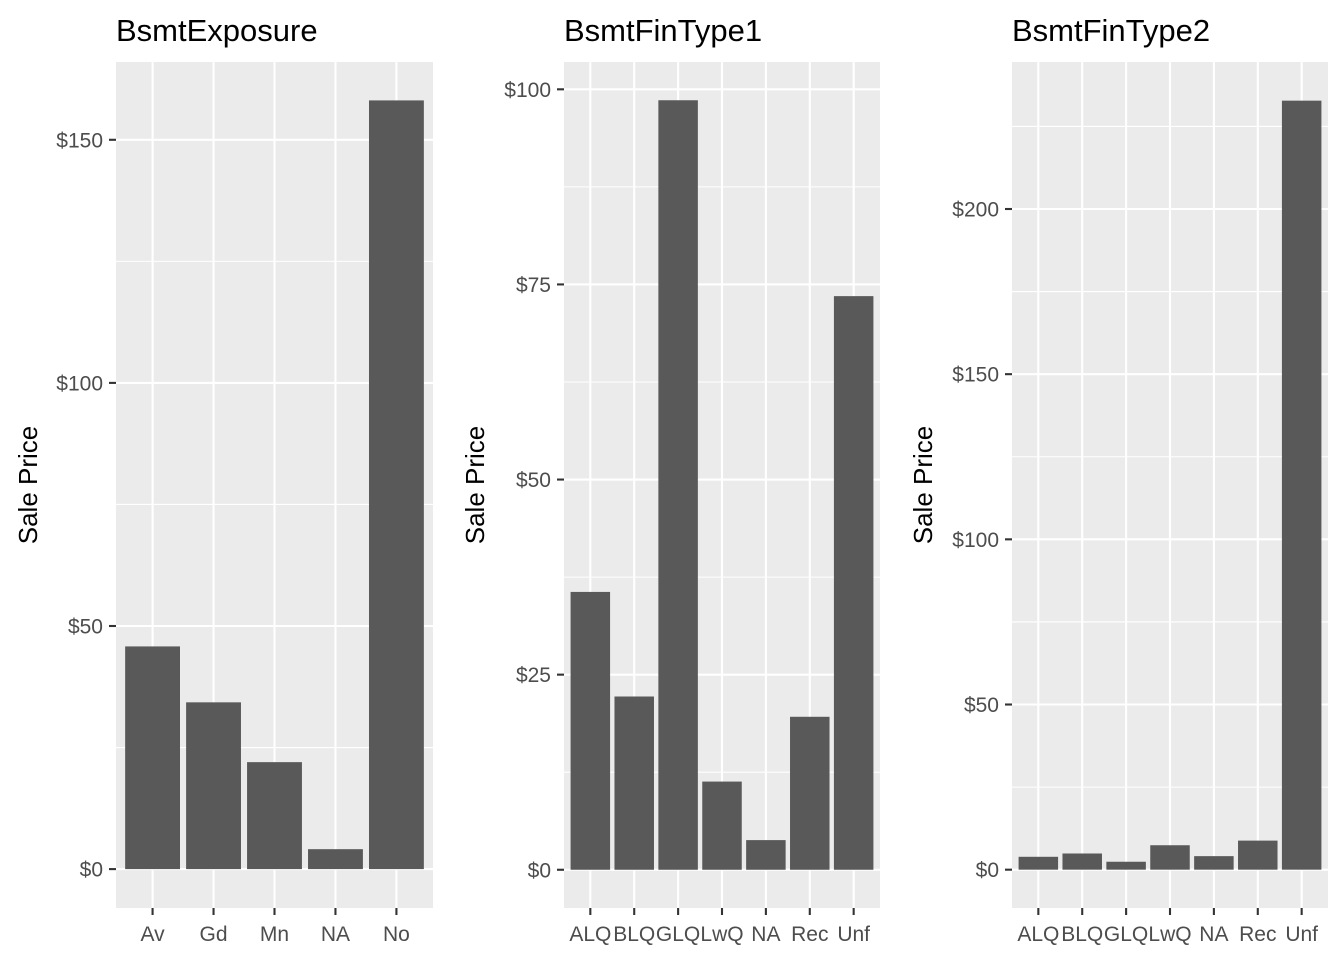 This screenshot has width=1344, height=960. Describe the element at coordinates (975, 210) in the screenshot. I see `y-tick-label: $200` at that location.